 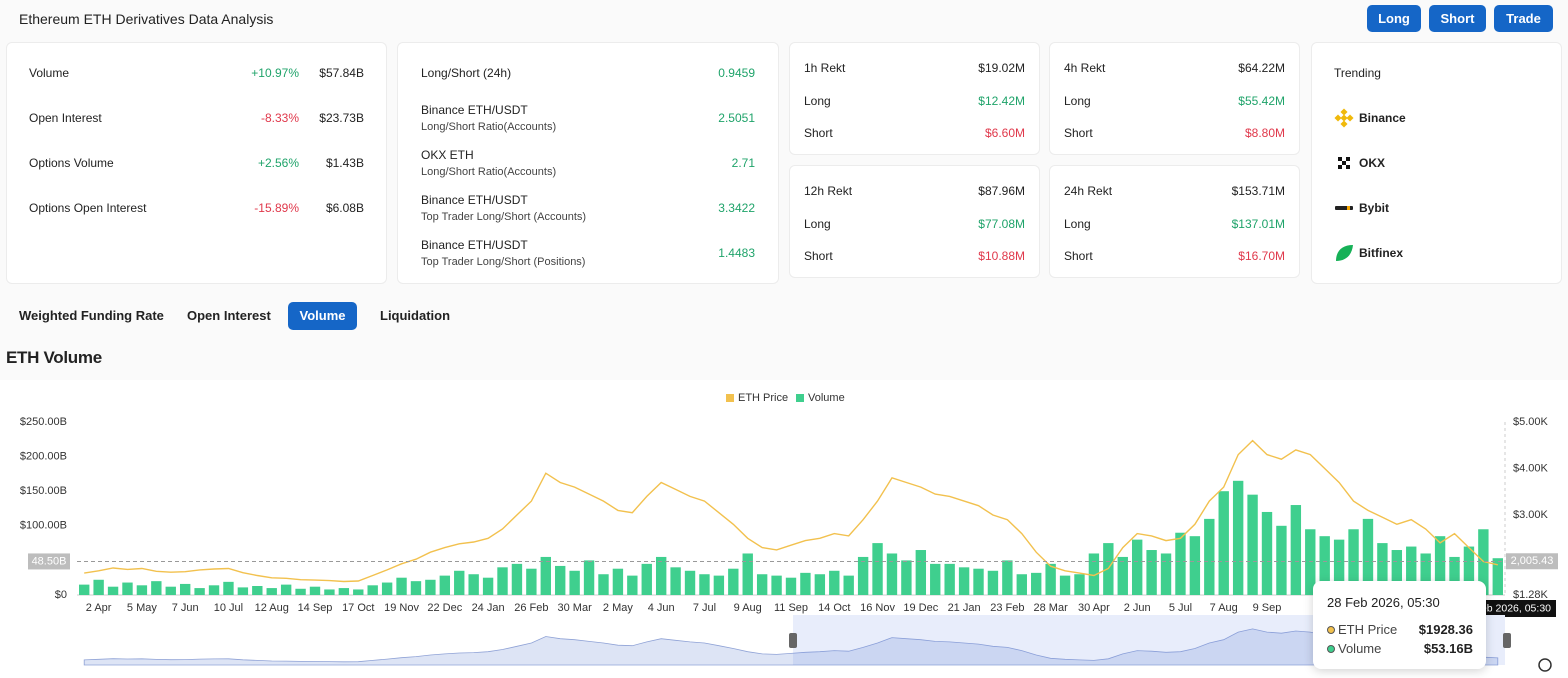 I want to click on x-tick-label: 5 May, so click(x=142, y=608).